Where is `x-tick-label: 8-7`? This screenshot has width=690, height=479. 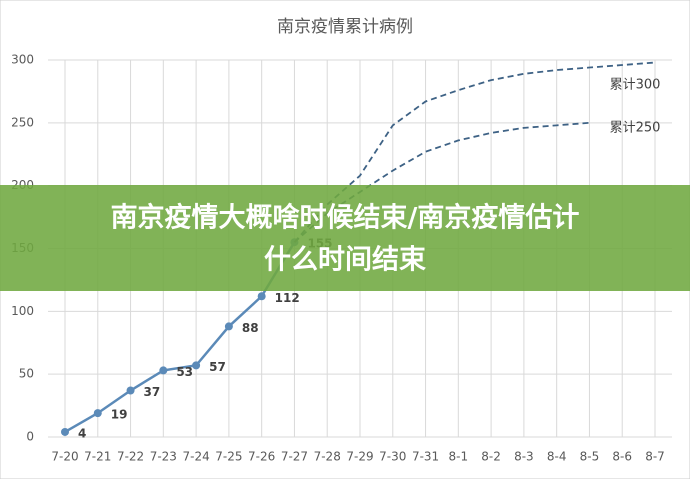
x-tick-label: 8-7 is located at coordinates (655, 457).